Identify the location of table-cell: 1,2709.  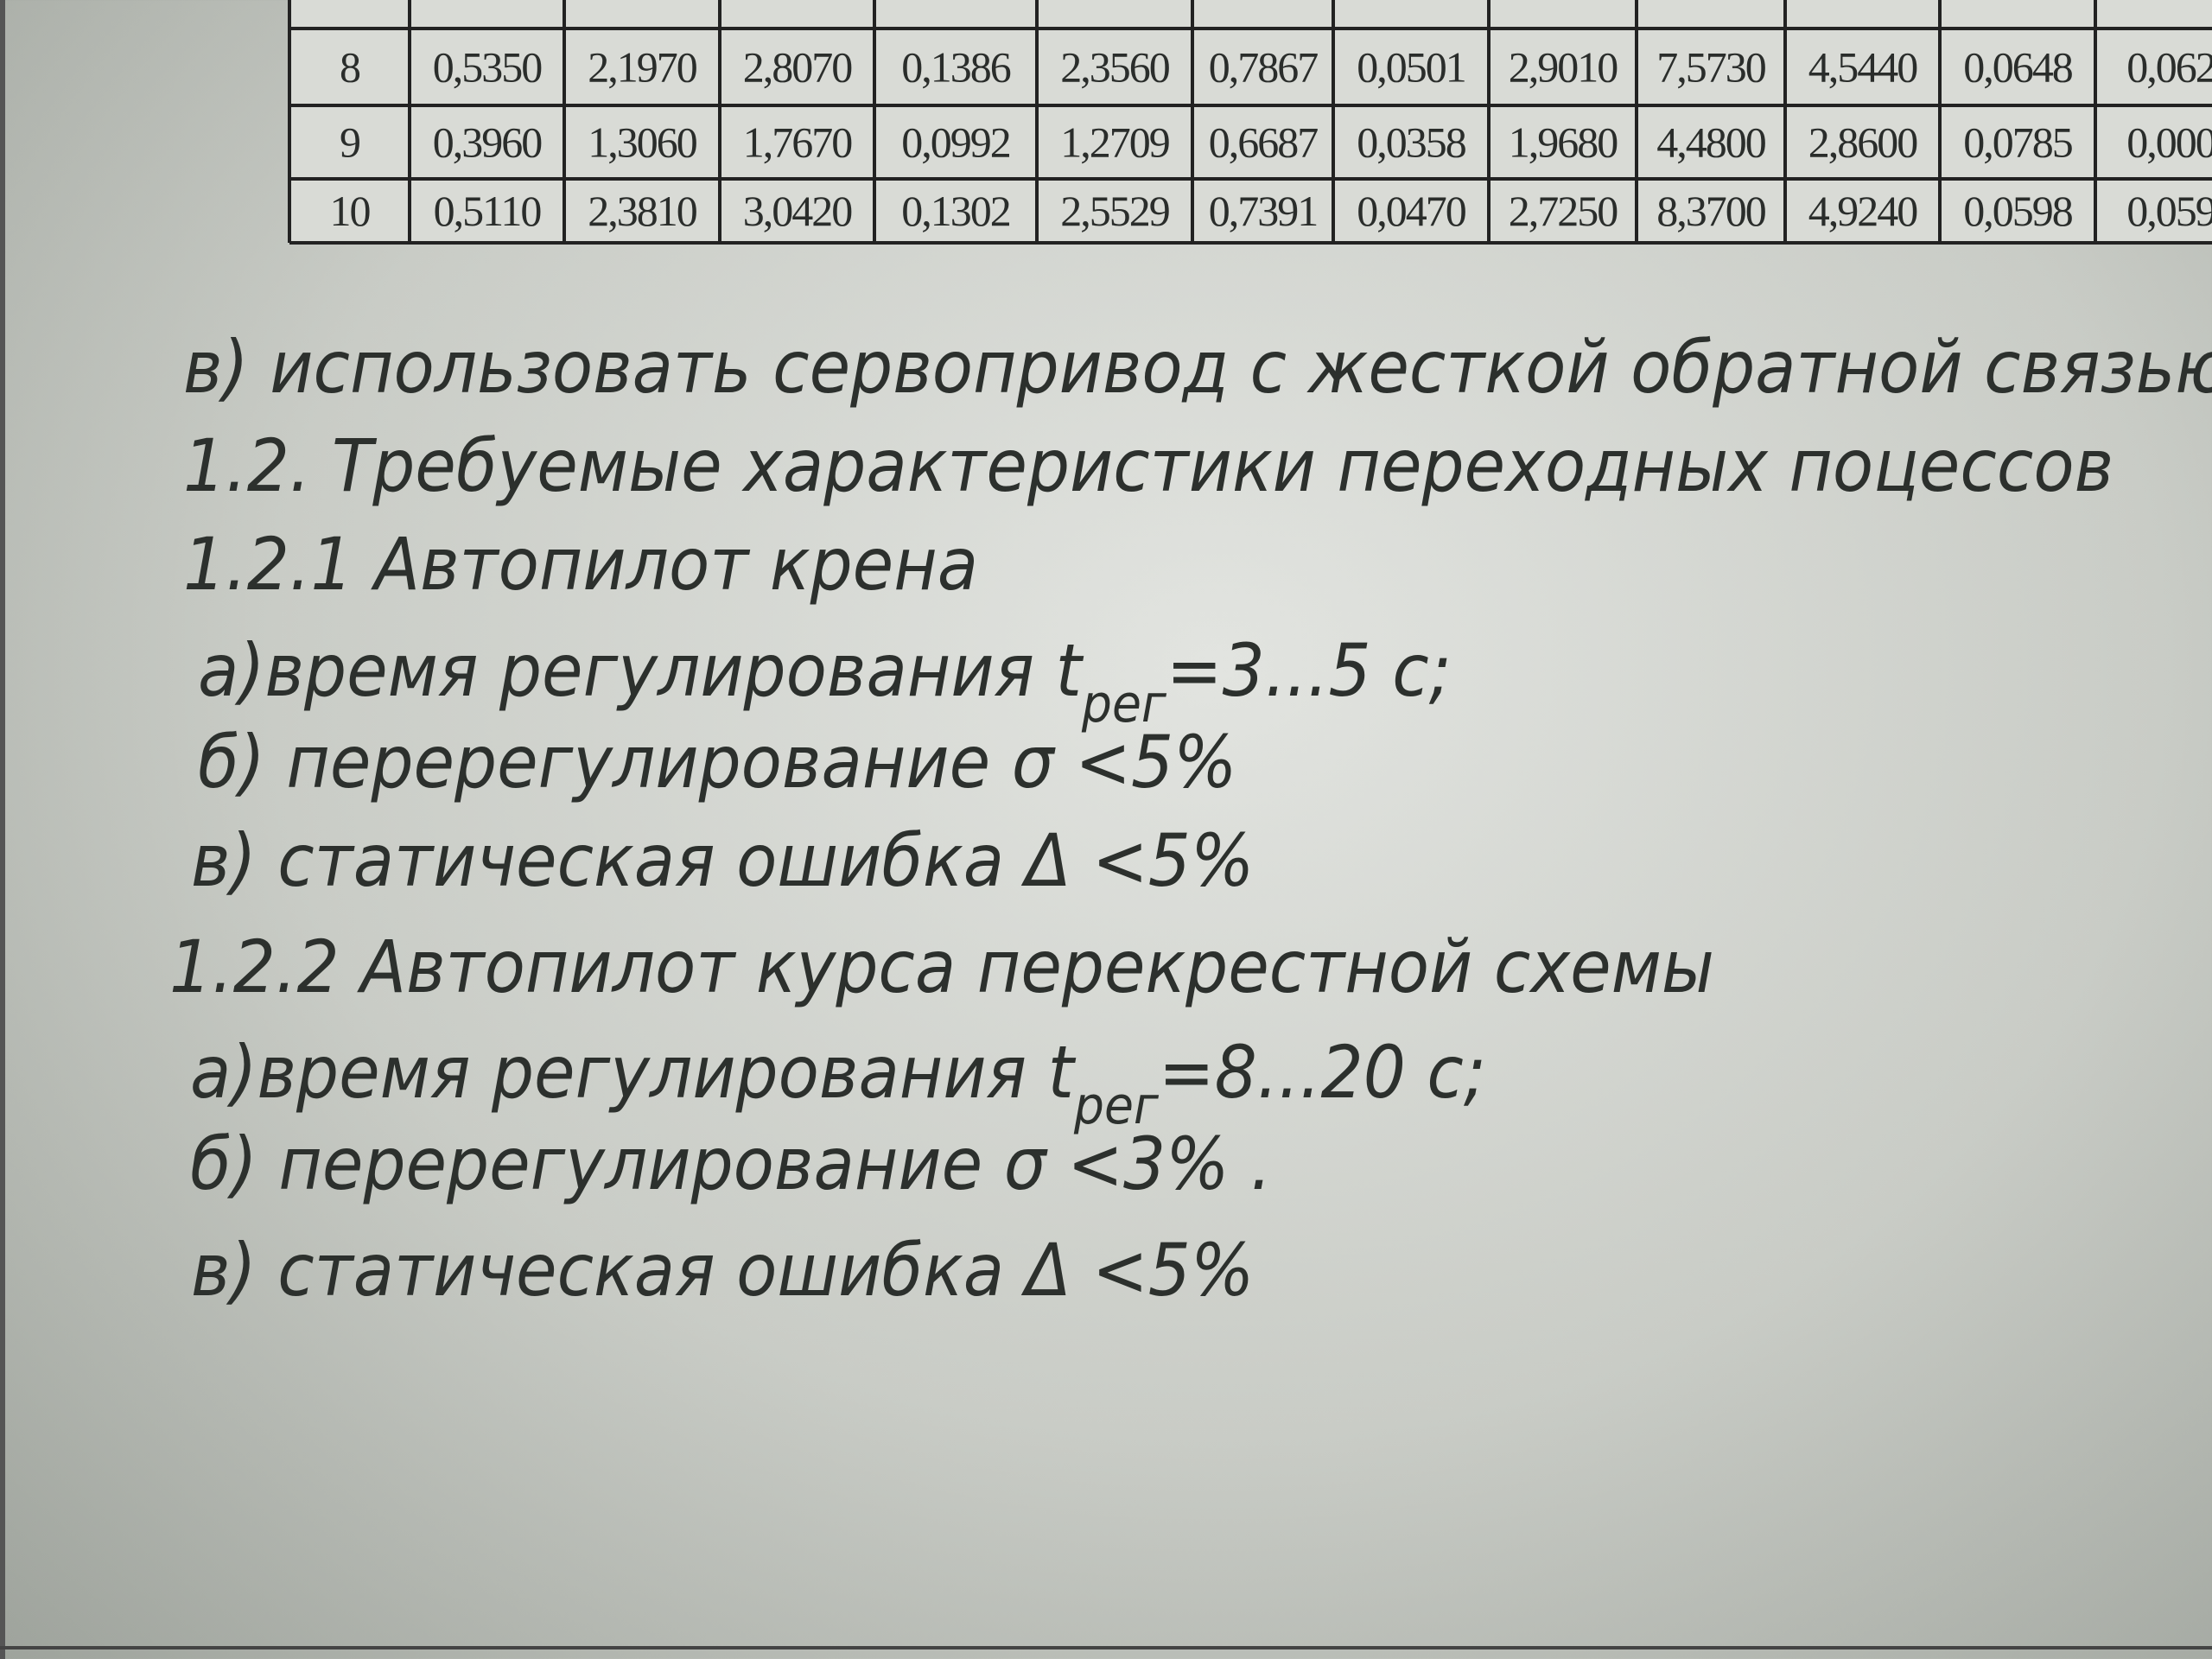
(1114, 142).